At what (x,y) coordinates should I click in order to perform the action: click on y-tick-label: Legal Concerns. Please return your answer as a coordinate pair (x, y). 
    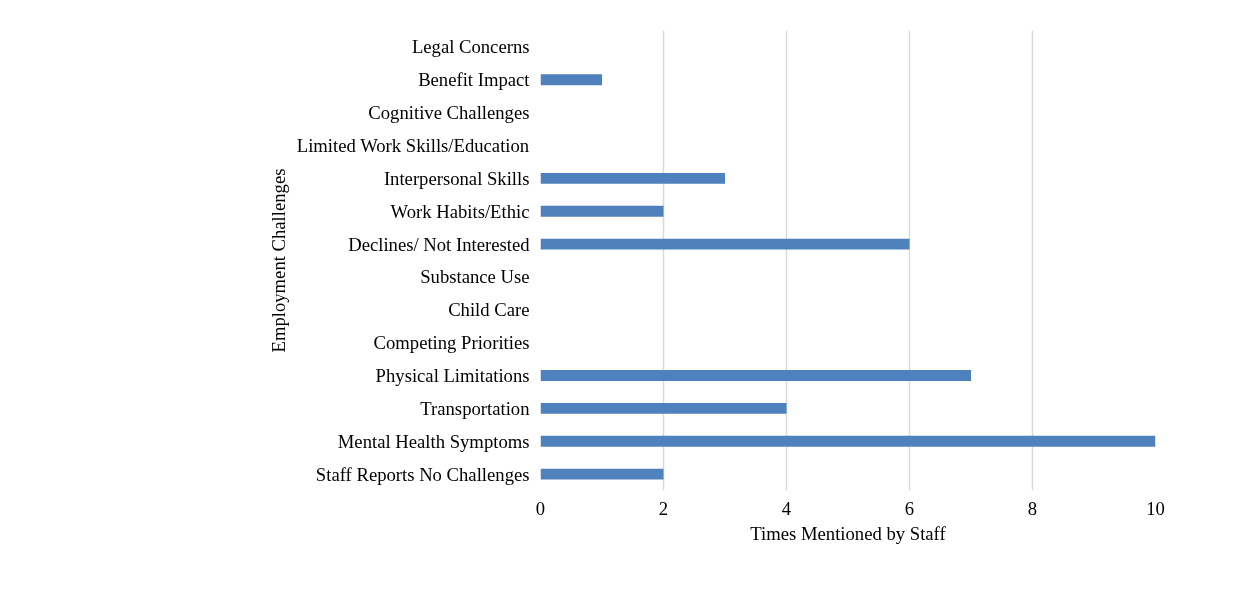
    Looking at the image, I should click on (470, 47).